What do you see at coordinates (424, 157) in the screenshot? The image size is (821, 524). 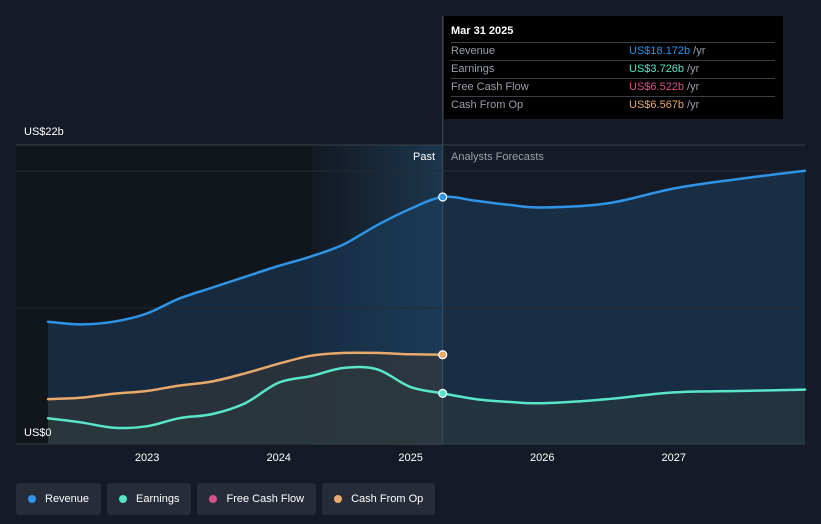 I see `past-label: Past` at bounding box center [424, 157].